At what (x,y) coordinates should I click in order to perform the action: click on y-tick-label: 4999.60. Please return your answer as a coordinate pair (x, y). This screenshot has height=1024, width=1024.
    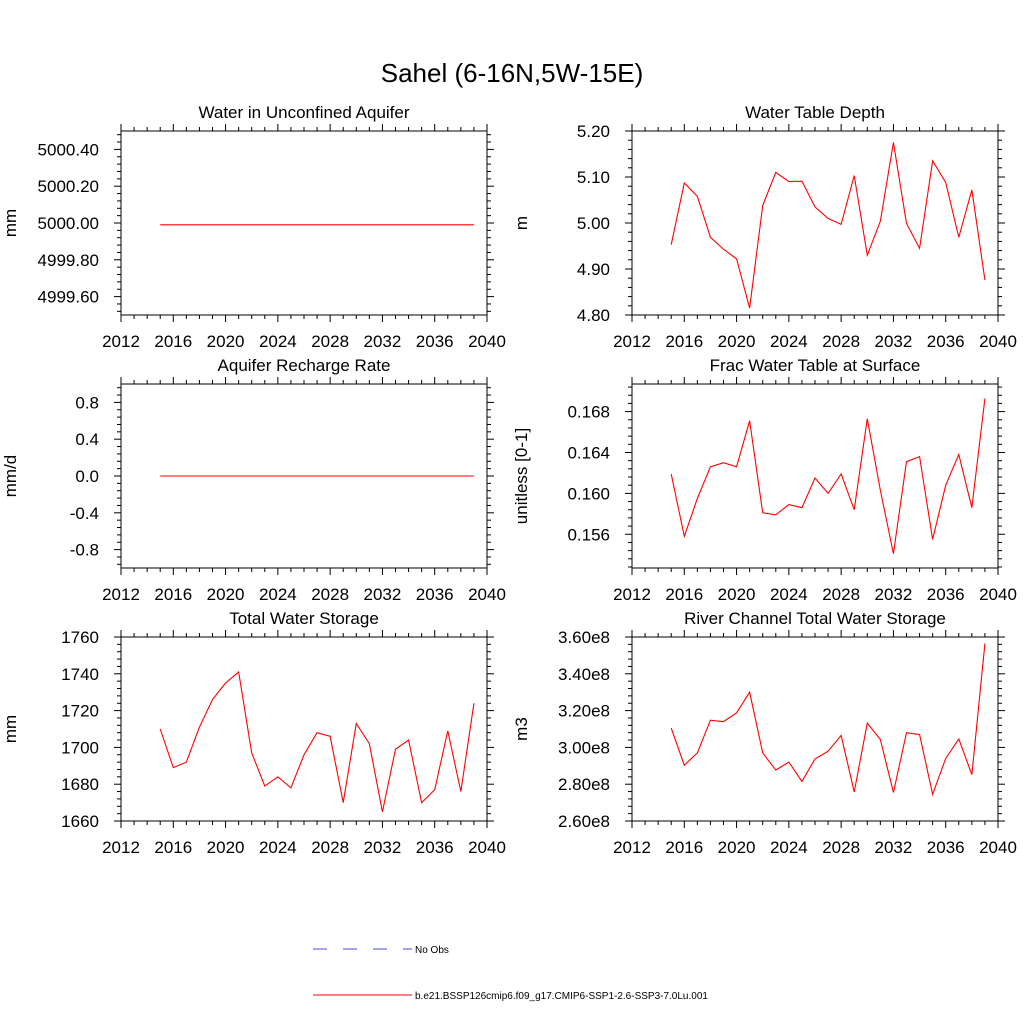
    Looking at the image, I should click on (68, 297).